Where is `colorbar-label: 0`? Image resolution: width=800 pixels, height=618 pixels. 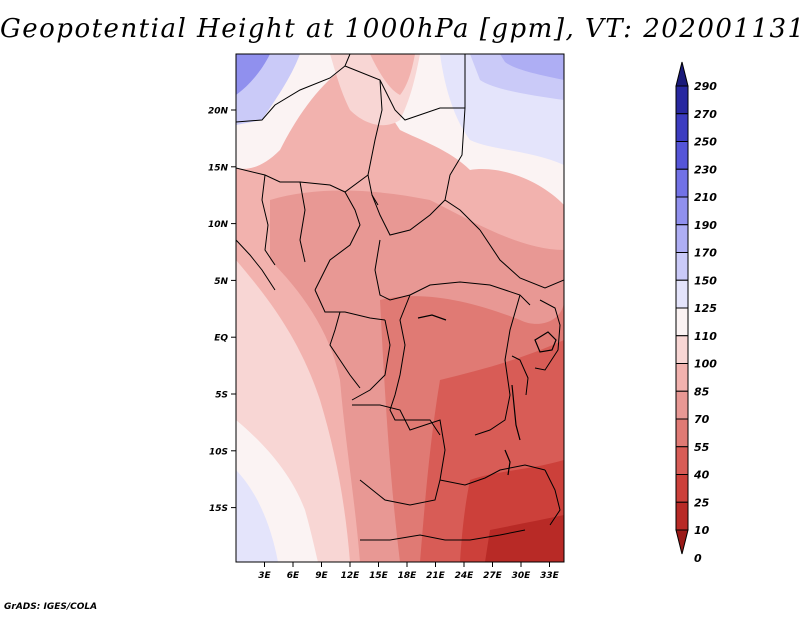 colorbar-label: 0 is located at coordinates (698, 558).